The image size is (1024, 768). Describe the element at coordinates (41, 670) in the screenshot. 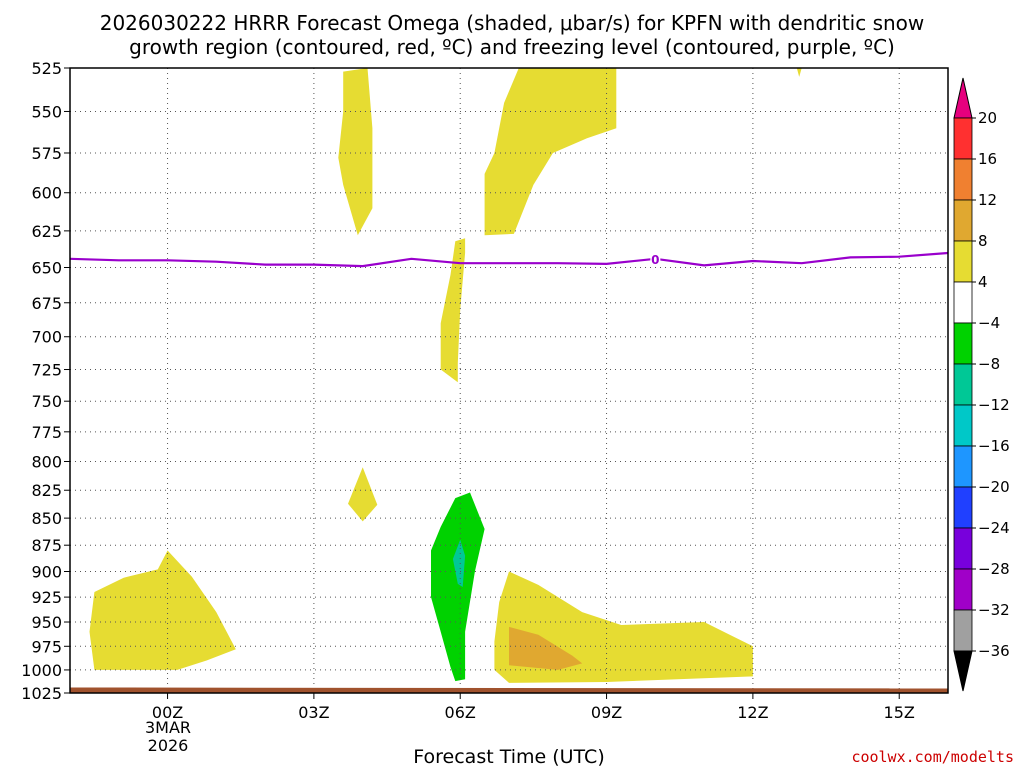

I see `y-tick-label: 1000` at that location.